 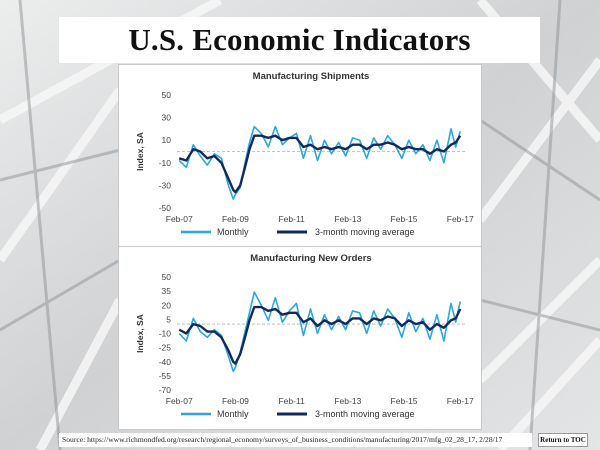 I want to click on y-tick-label: -50, so click(x=165, y=208).